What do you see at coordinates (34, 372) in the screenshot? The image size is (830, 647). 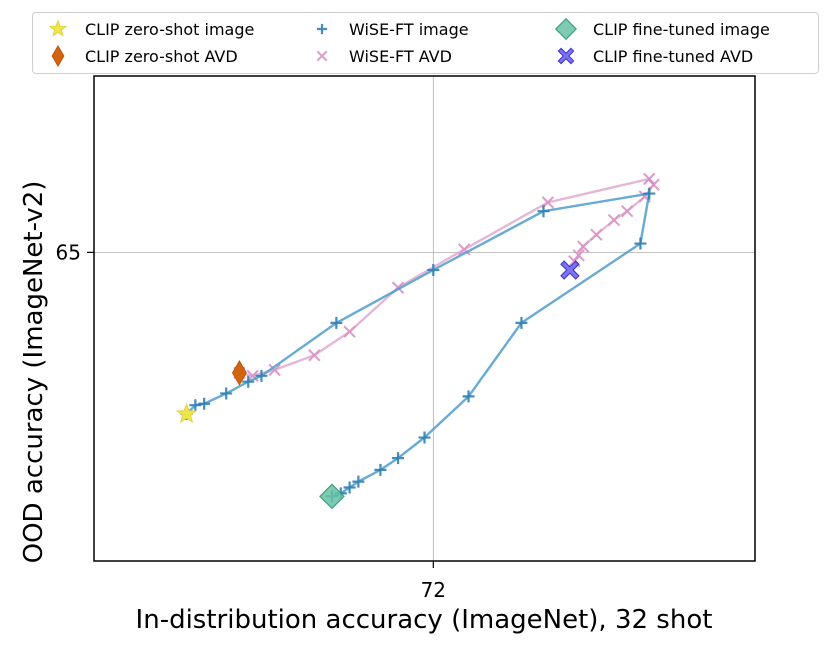 I see `y-axis-label: OOD accuracy (ImageNet-v2)` at bounding box center [34, 372].